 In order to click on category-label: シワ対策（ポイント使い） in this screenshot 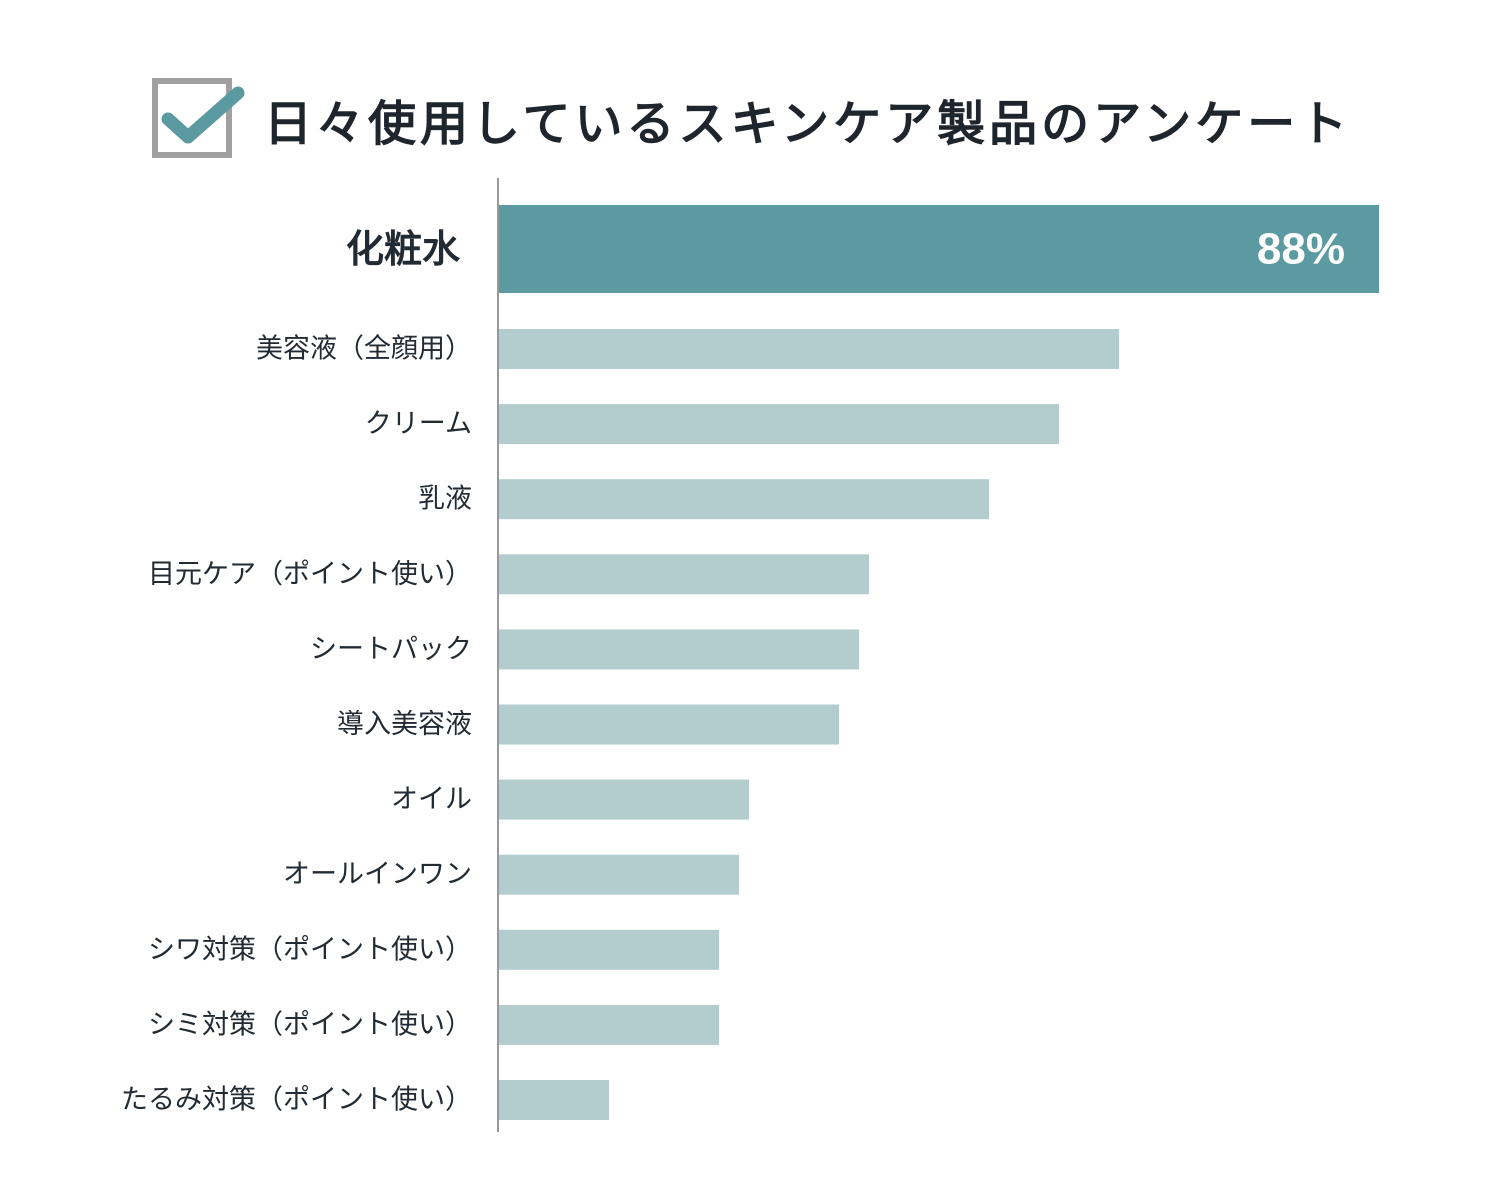, I will do `click(310, 949)`.